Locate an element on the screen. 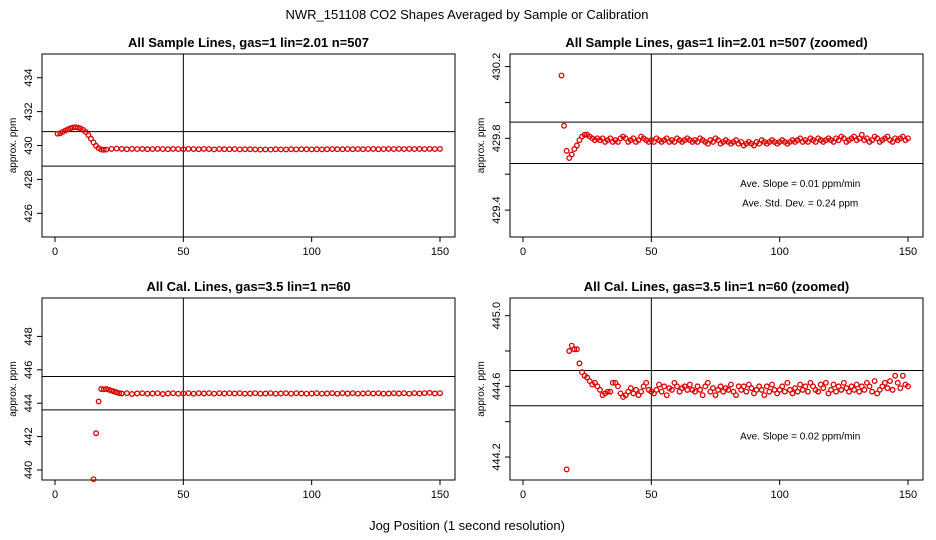 The image size is (936, 540). x-tick-label: 100 is located at coordinates (779, 252).